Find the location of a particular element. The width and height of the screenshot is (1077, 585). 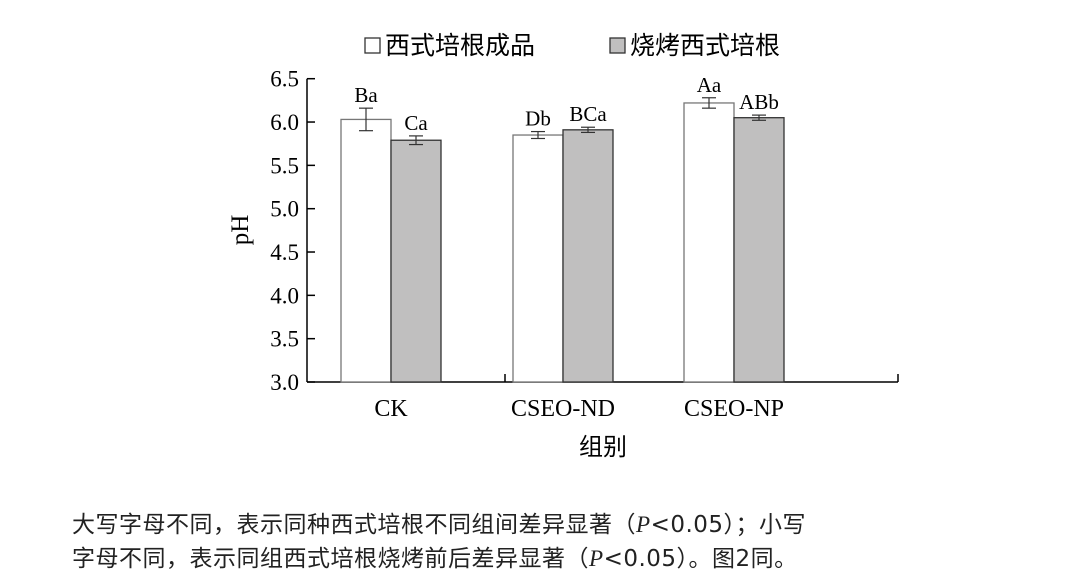

y-tick-label: 3.5 is located at coordinates (284, 339).